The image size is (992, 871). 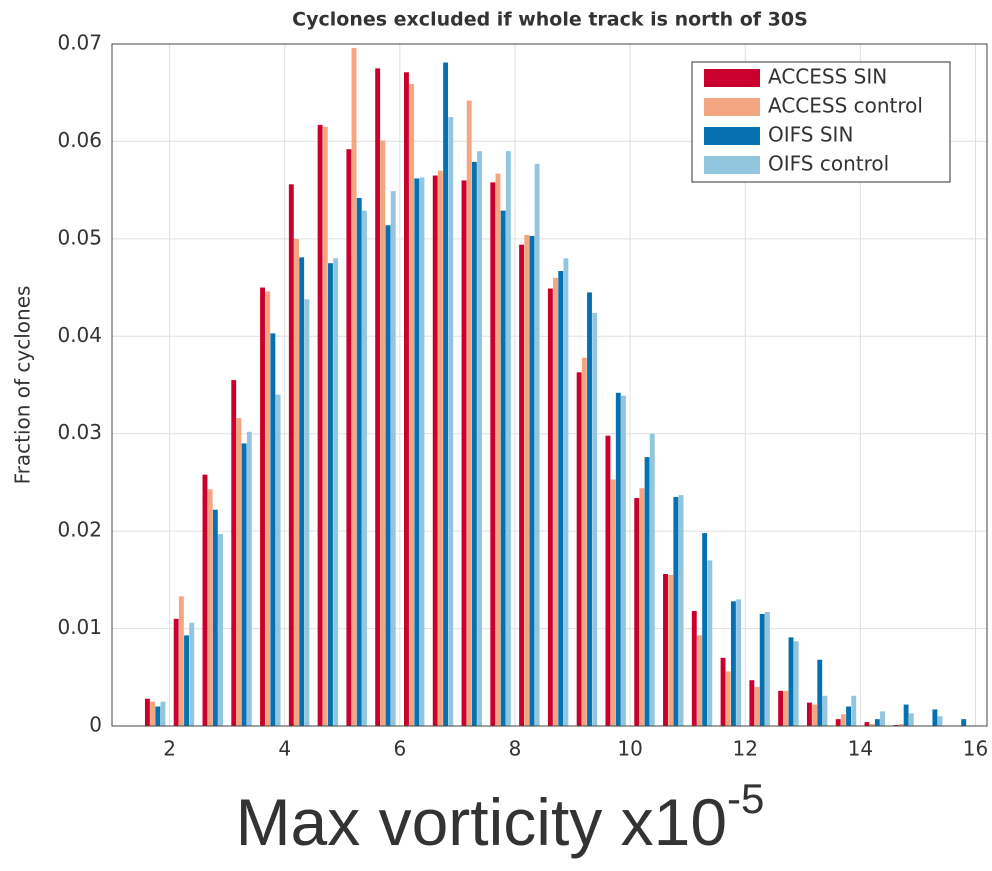 What do you see at coordinates (284, 749) in the screenshot?
I see `x-tick-label: 4` at bounding box center [284, 749].